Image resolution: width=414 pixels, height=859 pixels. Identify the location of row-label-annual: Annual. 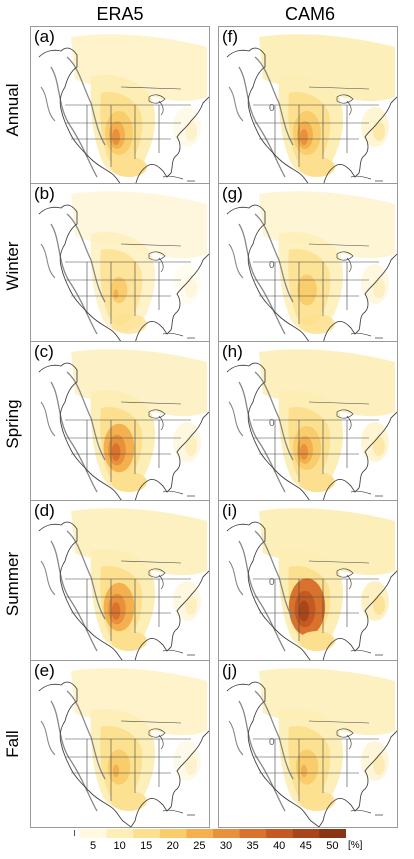
(12, 110).